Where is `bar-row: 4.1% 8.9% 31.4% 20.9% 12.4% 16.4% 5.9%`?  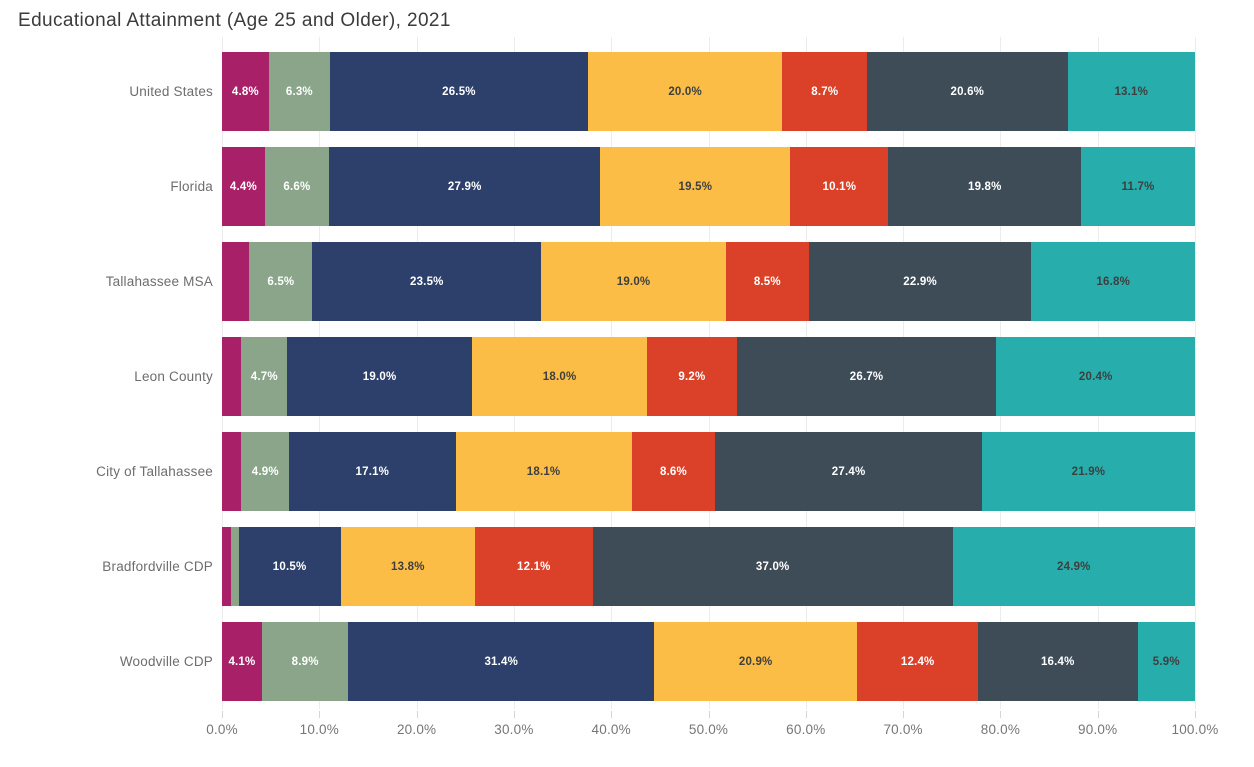 bar-row: 4.1% 8.9% 31.4% 20.9% 12.4% 16.4% 5.9% is located at coordinates (708, 661).